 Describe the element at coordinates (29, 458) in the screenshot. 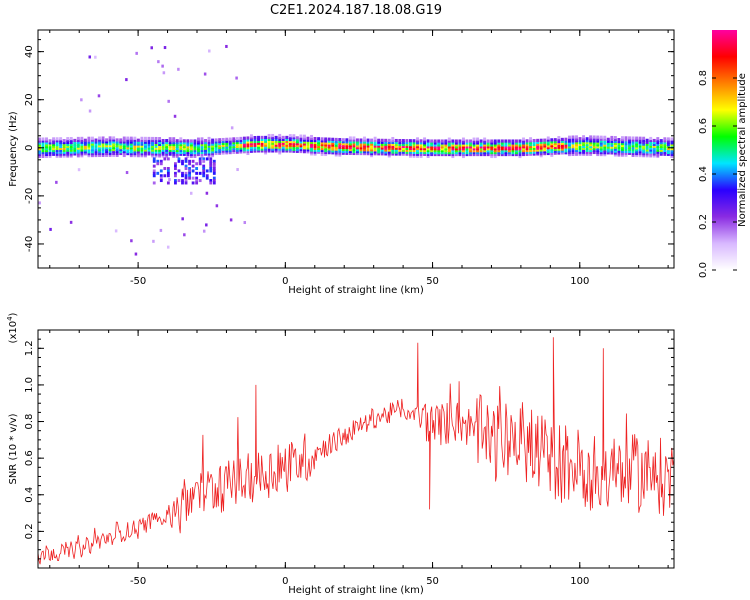

I see `y-tick-label: 0.6` at that location.